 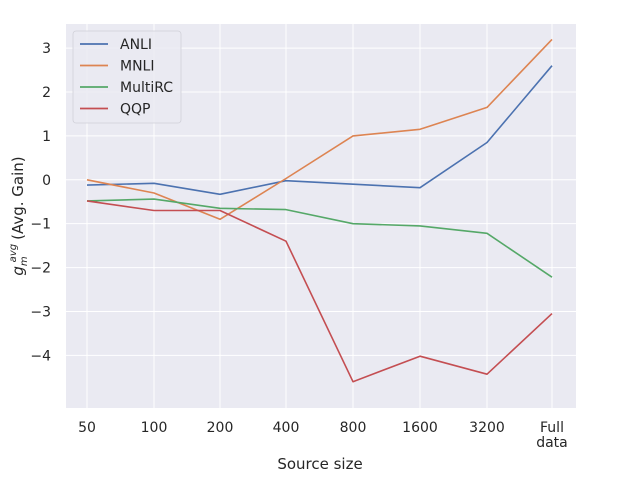 I want to click on y-tick-label: 2, so click(x=46, y=93).